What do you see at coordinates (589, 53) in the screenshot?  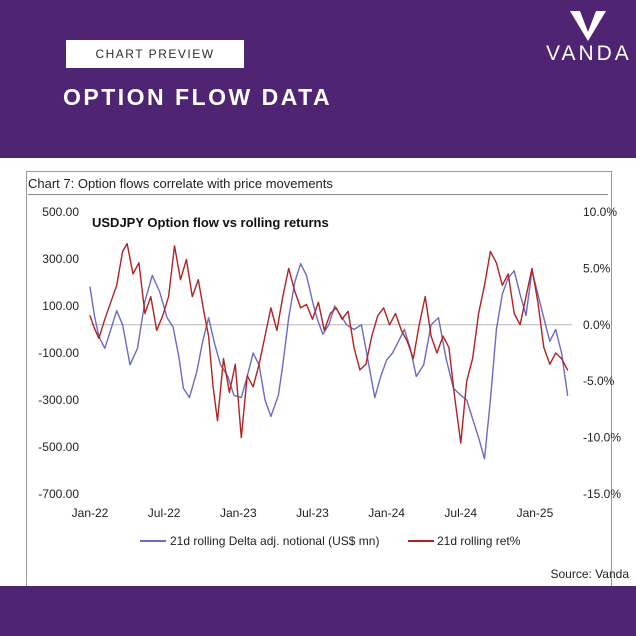 I see `logo-text: VANDA` at bounding box center [589, 53].